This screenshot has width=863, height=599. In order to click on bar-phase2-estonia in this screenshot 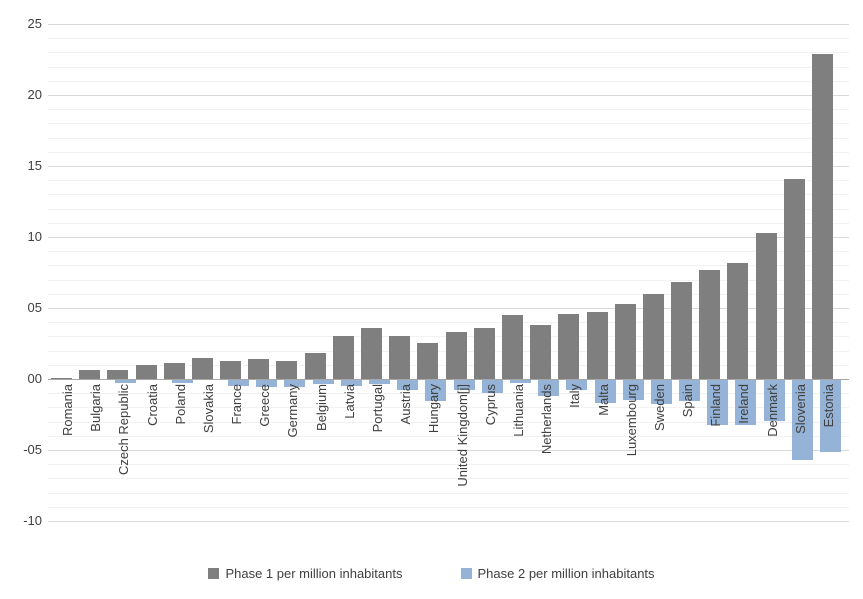, I will do `click(830, 416)`.